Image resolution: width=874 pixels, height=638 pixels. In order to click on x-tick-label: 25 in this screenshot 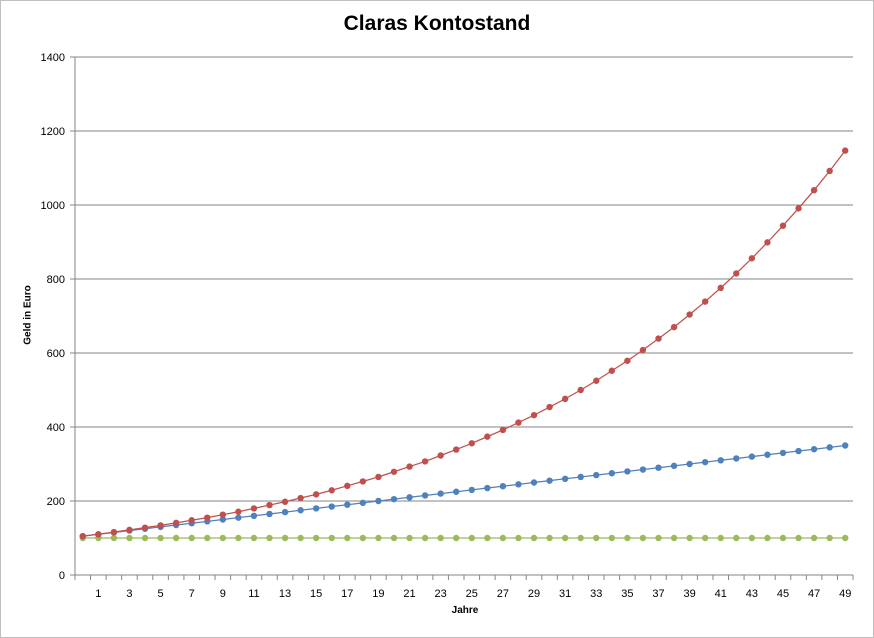, I will do `click(472, 594)`.